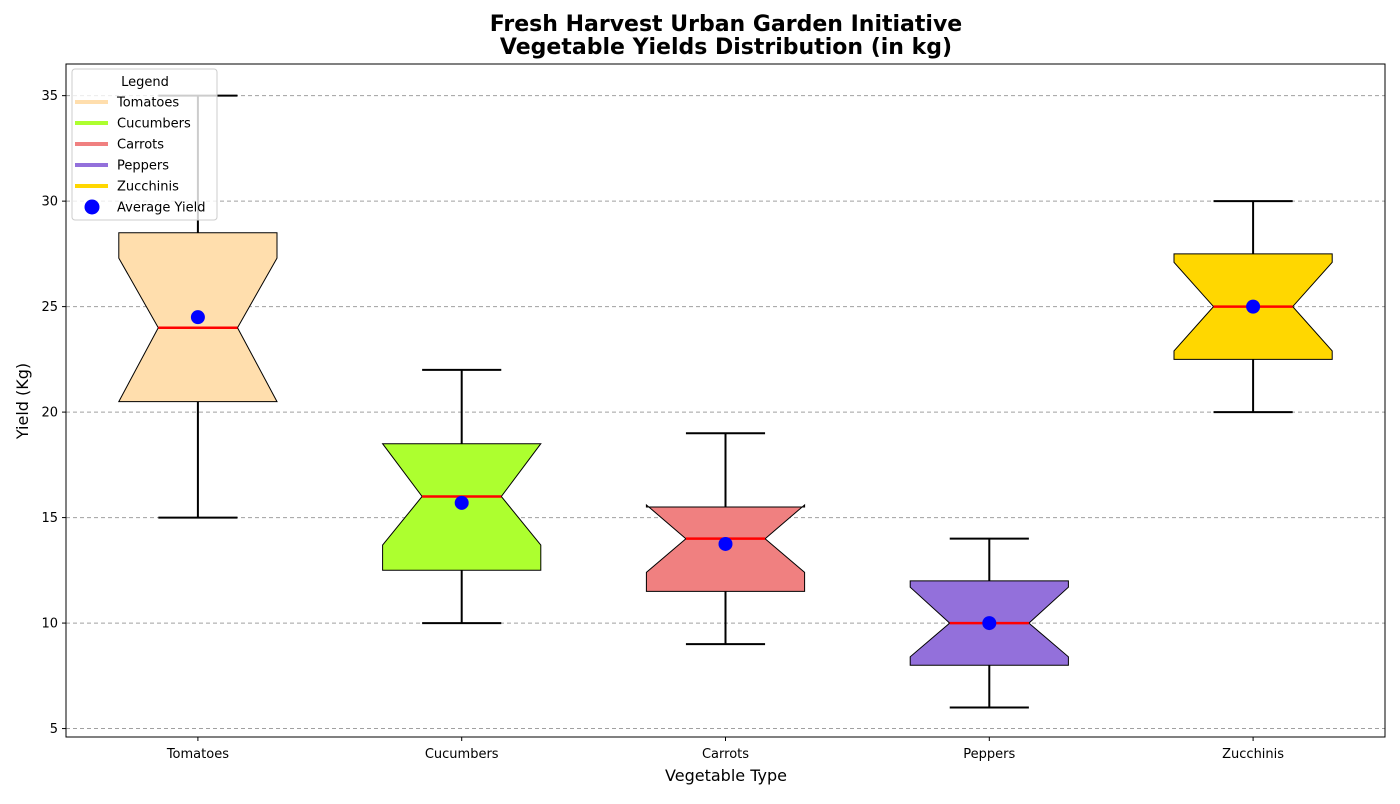  I want to click on x-tick-label: Cucumbers, so click(462, 754).